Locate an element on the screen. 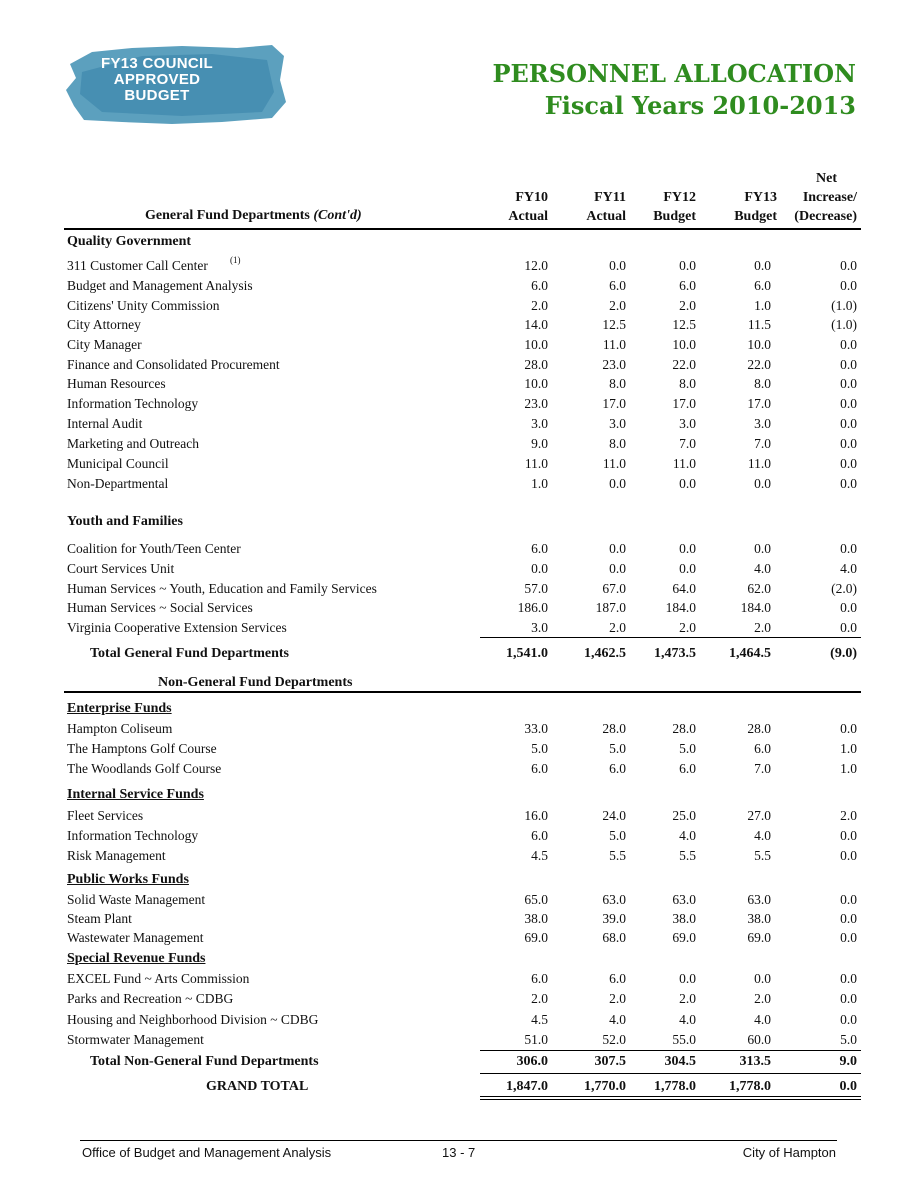  fy10-value: 4.5 is located at coordinates (539, 855).